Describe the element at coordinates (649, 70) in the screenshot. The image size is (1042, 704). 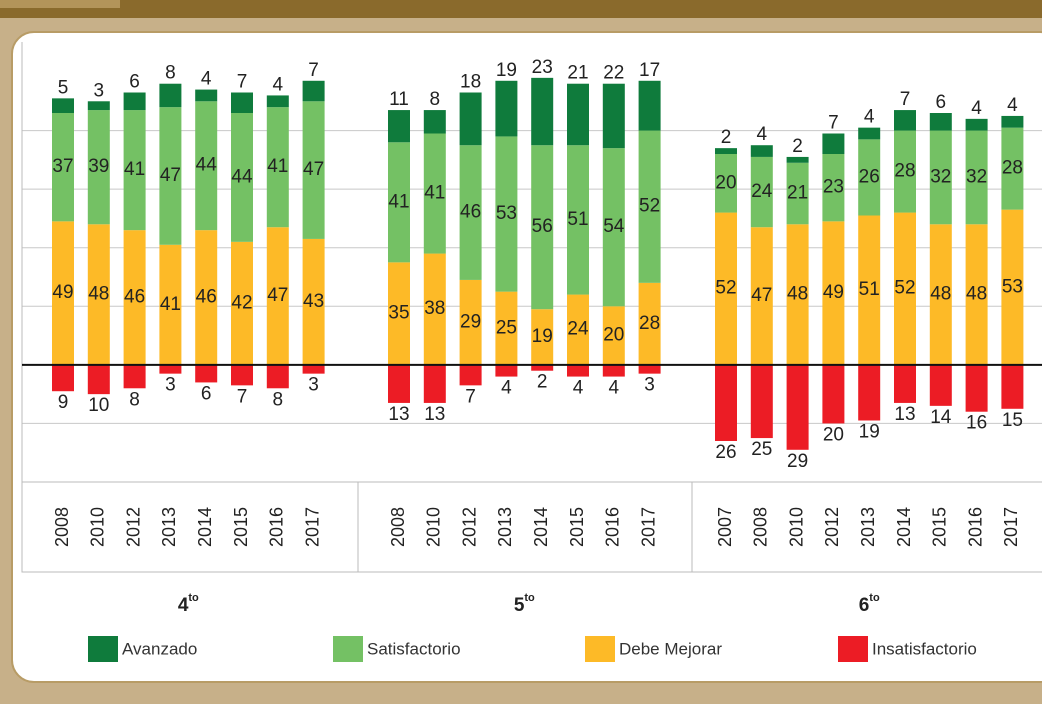
I see `value-label: 17` at that location.